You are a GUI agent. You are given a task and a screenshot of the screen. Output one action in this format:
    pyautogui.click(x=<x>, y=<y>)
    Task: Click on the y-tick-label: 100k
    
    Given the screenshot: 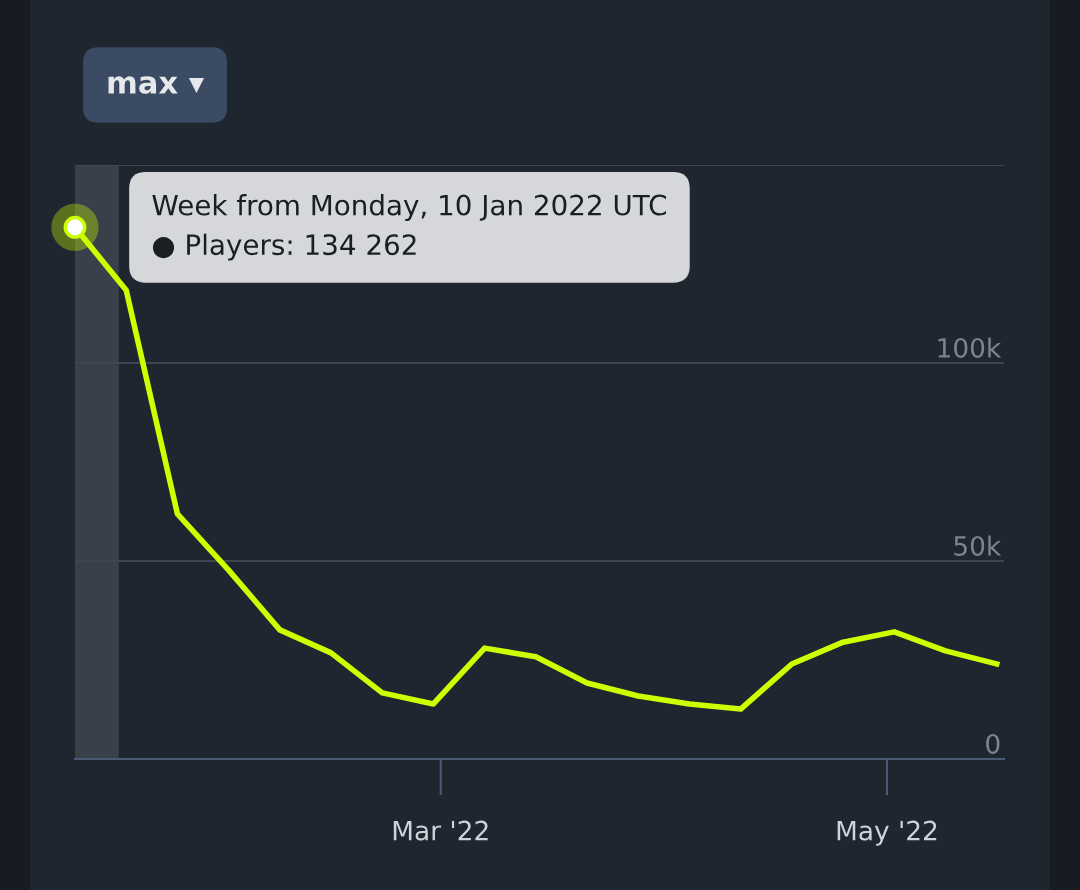 What is the action you would take?
    pyautogui.click(x=970, y=347)
    